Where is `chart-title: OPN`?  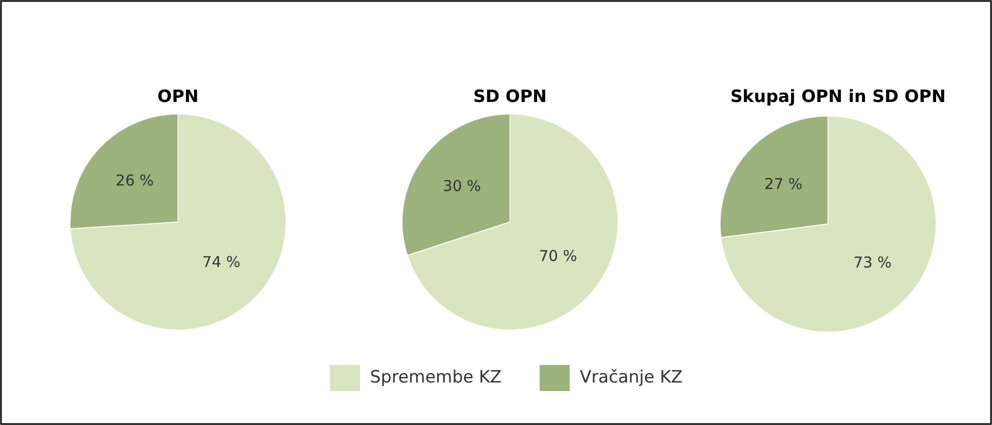
chart-title: OPN is located at coordinates (178, 97).